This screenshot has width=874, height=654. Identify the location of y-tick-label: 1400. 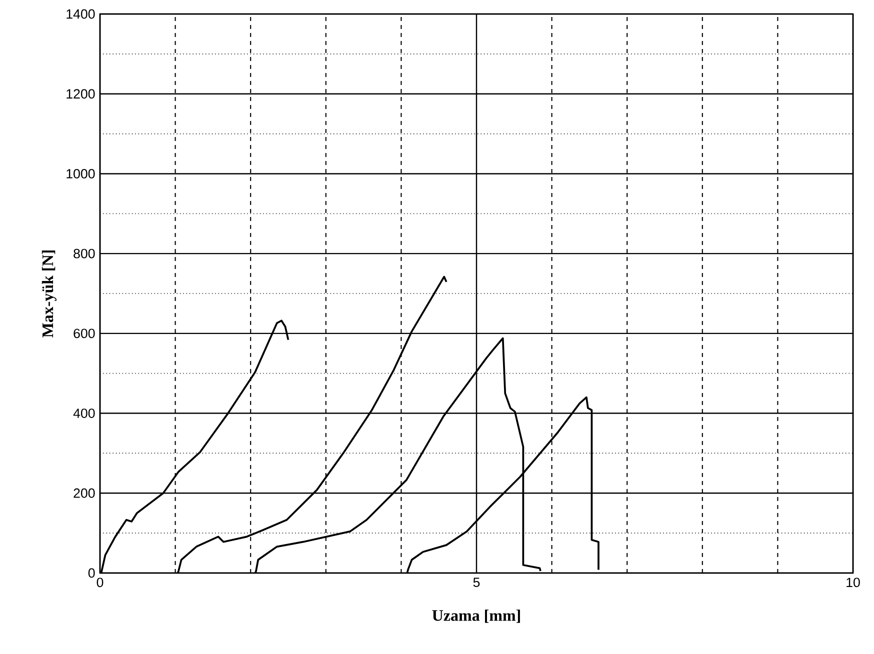
(80, 14).